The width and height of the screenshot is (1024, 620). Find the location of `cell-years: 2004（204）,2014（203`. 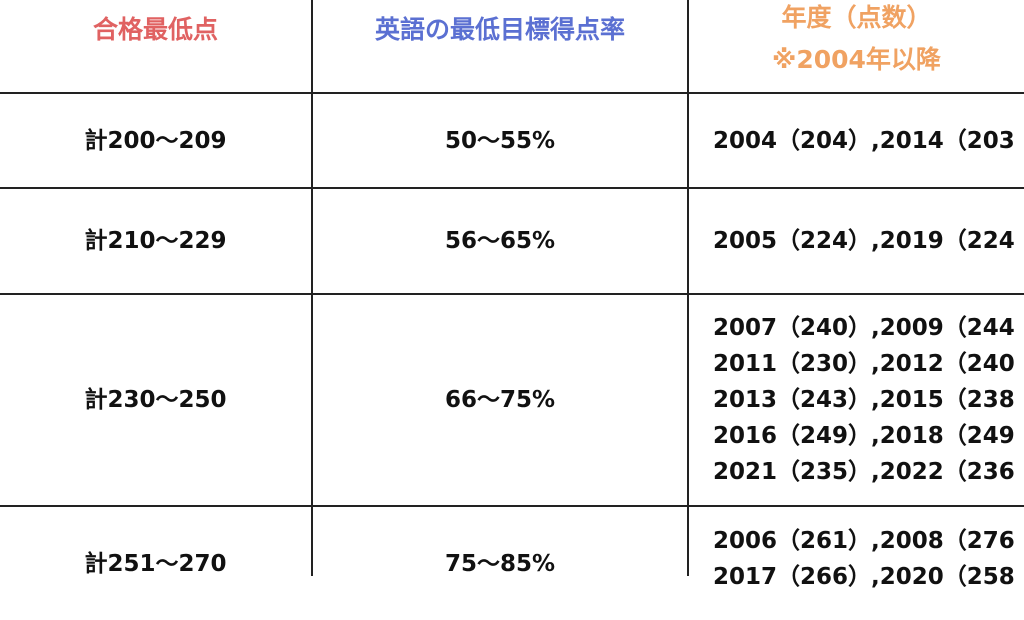

cell-years: 2004（204）,2014（203 is located at coordinates (856, 140).